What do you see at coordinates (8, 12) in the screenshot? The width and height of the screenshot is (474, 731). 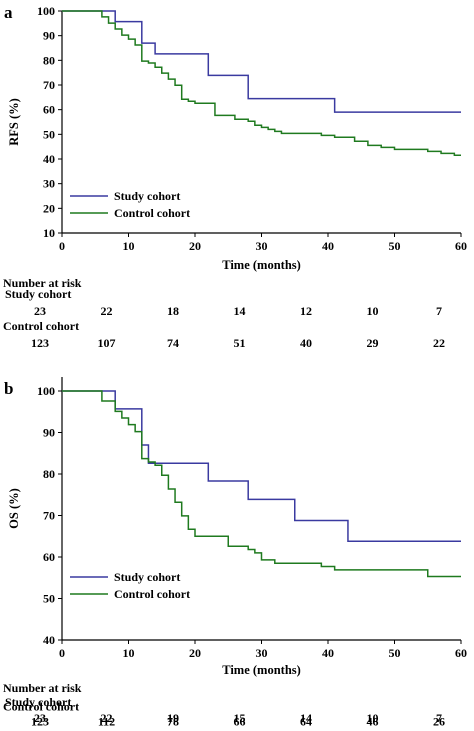 I see `panel-label: a` at bounding box center [8, 12].